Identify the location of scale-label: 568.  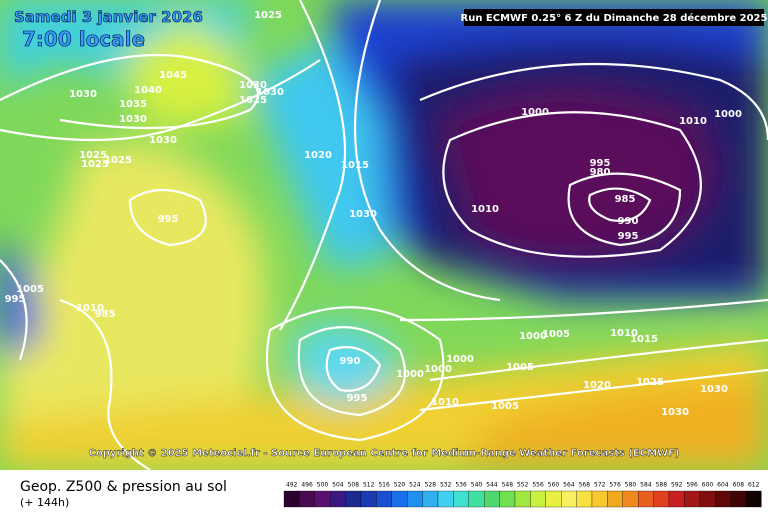
(585, 485).